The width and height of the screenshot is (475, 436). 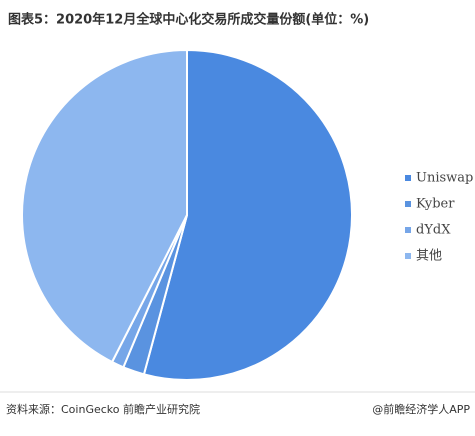 I want to click on credit: @前瞻经济学人APP, so click(x=421, y=409).